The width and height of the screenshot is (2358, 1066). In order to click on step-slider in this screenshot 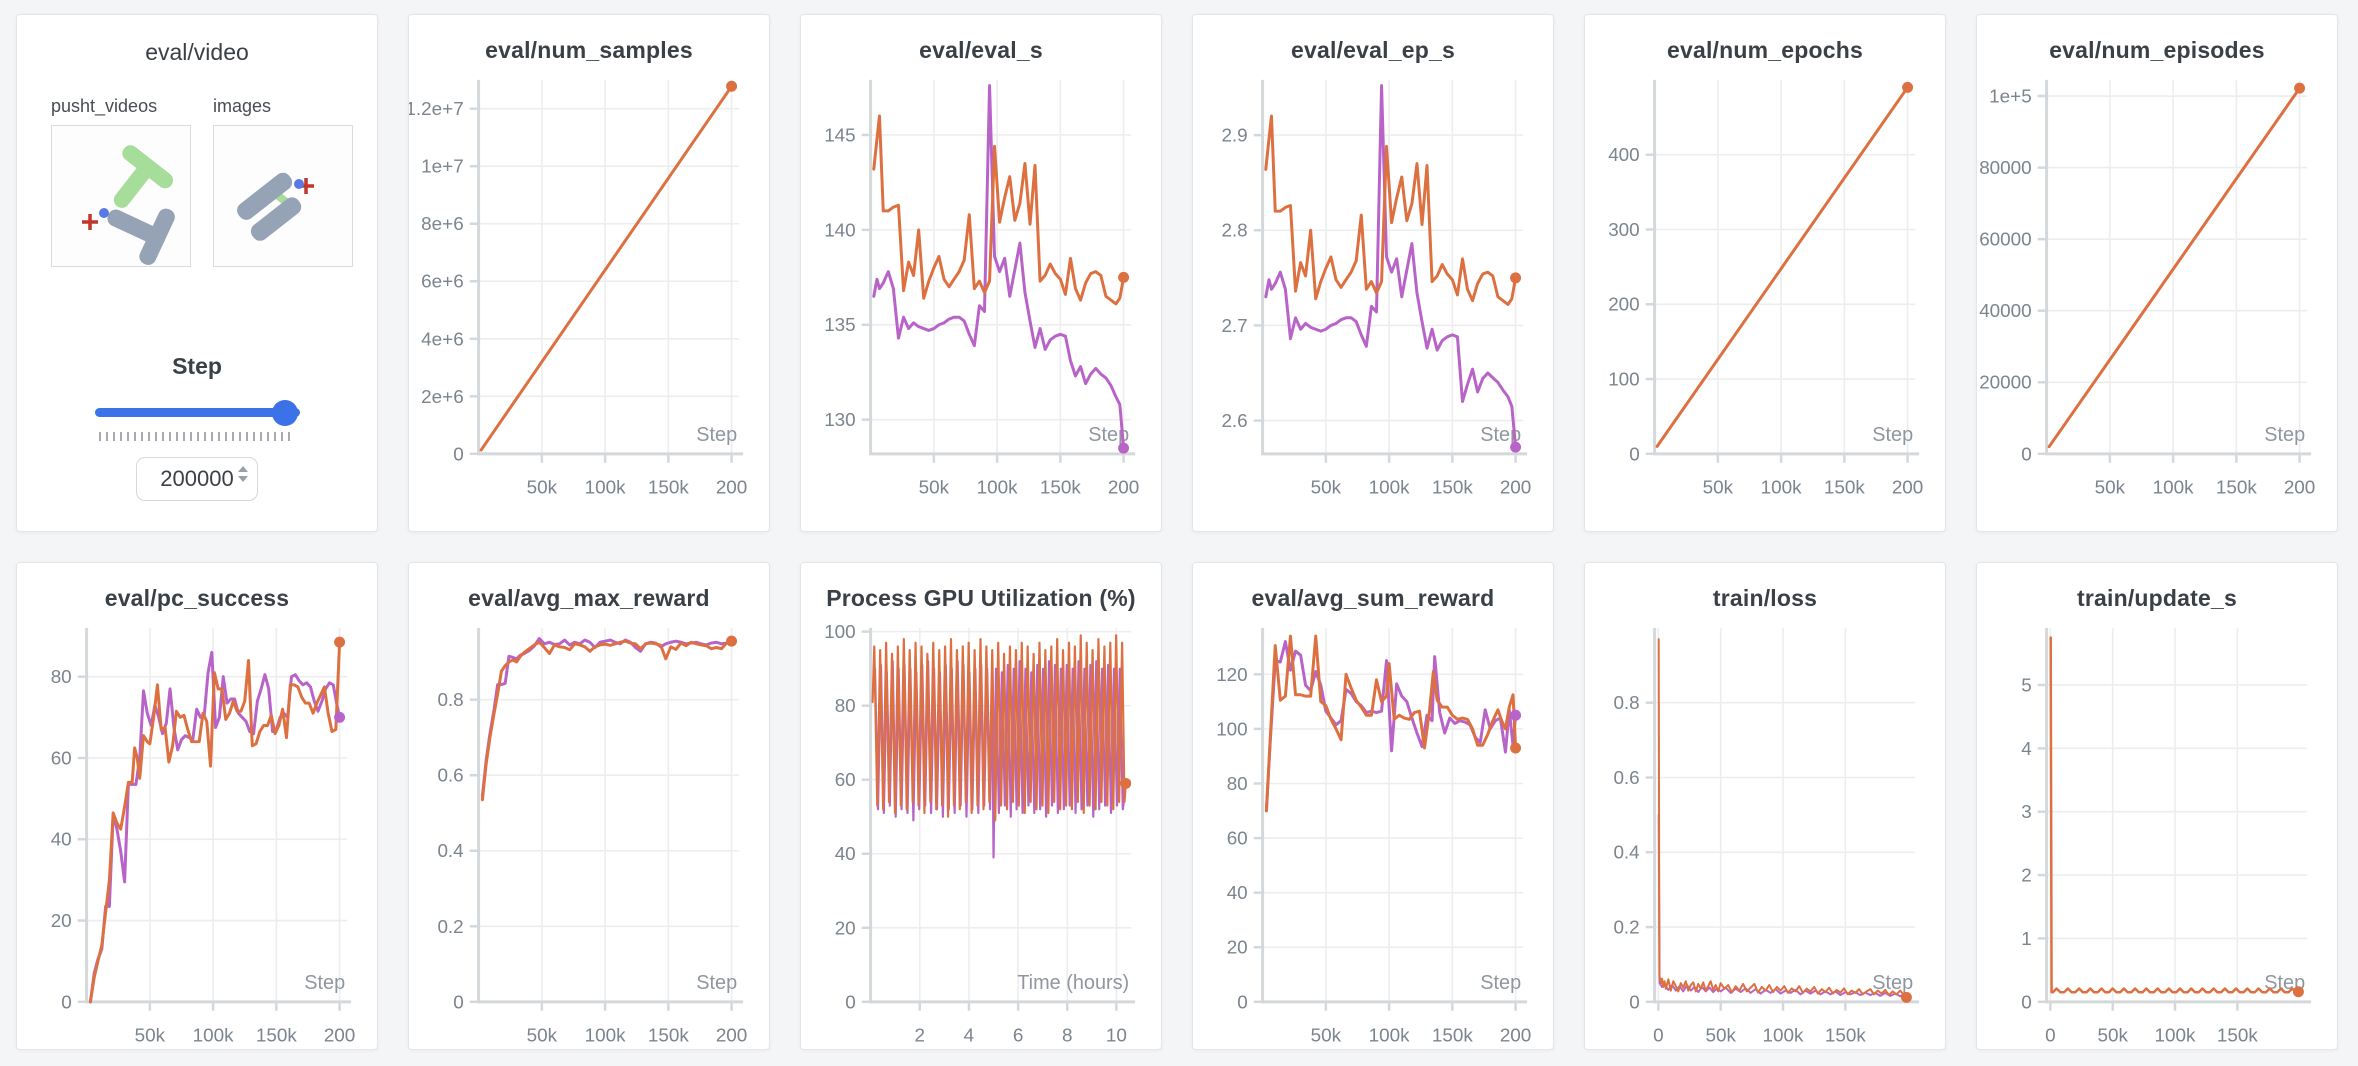, I will do `click(197, 415)`.